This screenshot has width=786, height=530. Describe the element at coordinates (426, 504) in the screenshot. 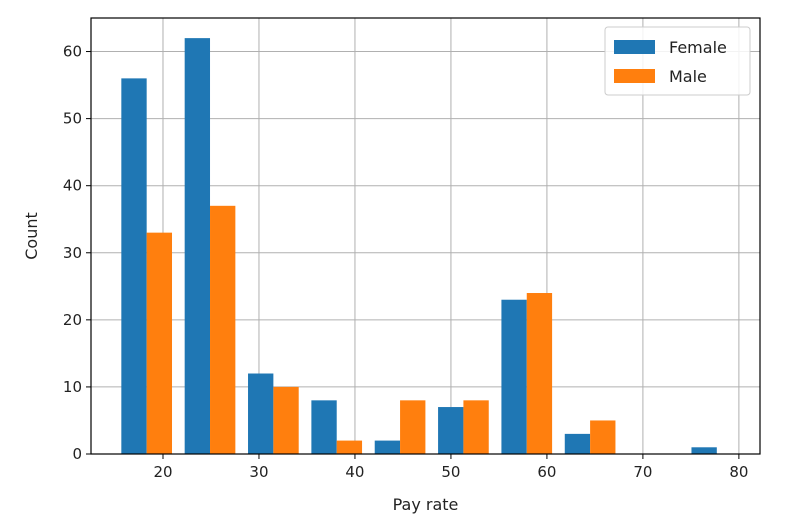

I see `x-axis-label: Pay rate` at that location.